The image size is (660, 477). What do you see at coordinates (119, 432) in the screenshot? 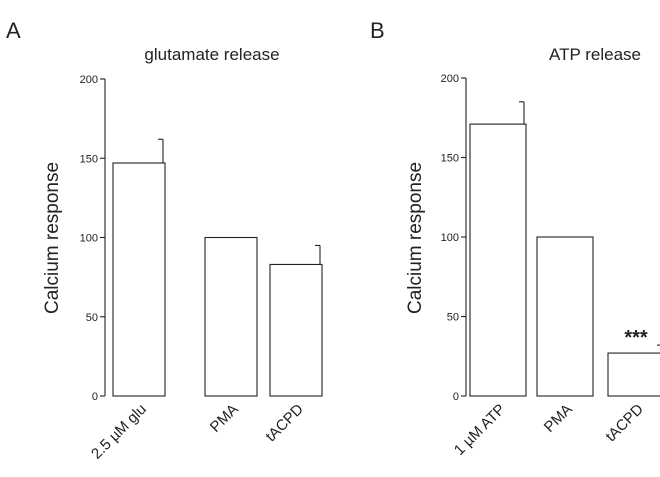
I see `panel-a-category-label: 2.5 µM glu` at bounding box center [119, 432].